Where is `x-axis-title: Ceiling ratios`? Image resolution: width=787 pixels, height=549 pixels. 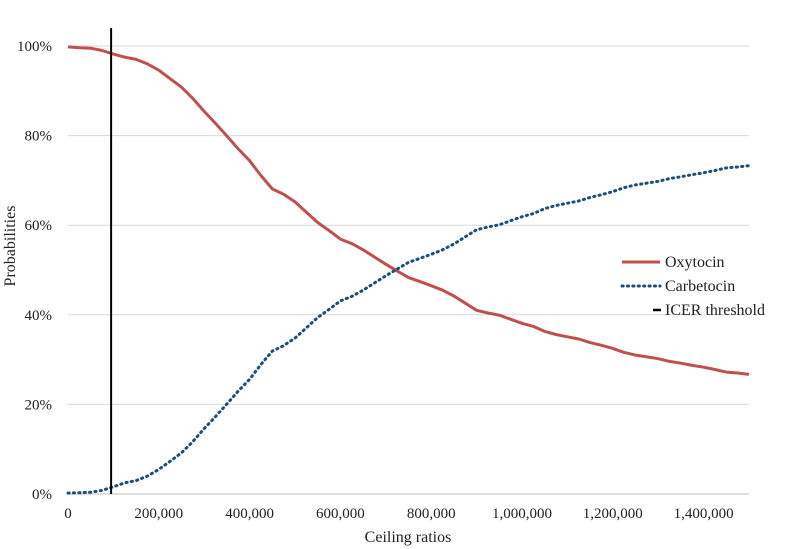
x-axis-title: Ceiling ratios is located at coordinates (408, 537).